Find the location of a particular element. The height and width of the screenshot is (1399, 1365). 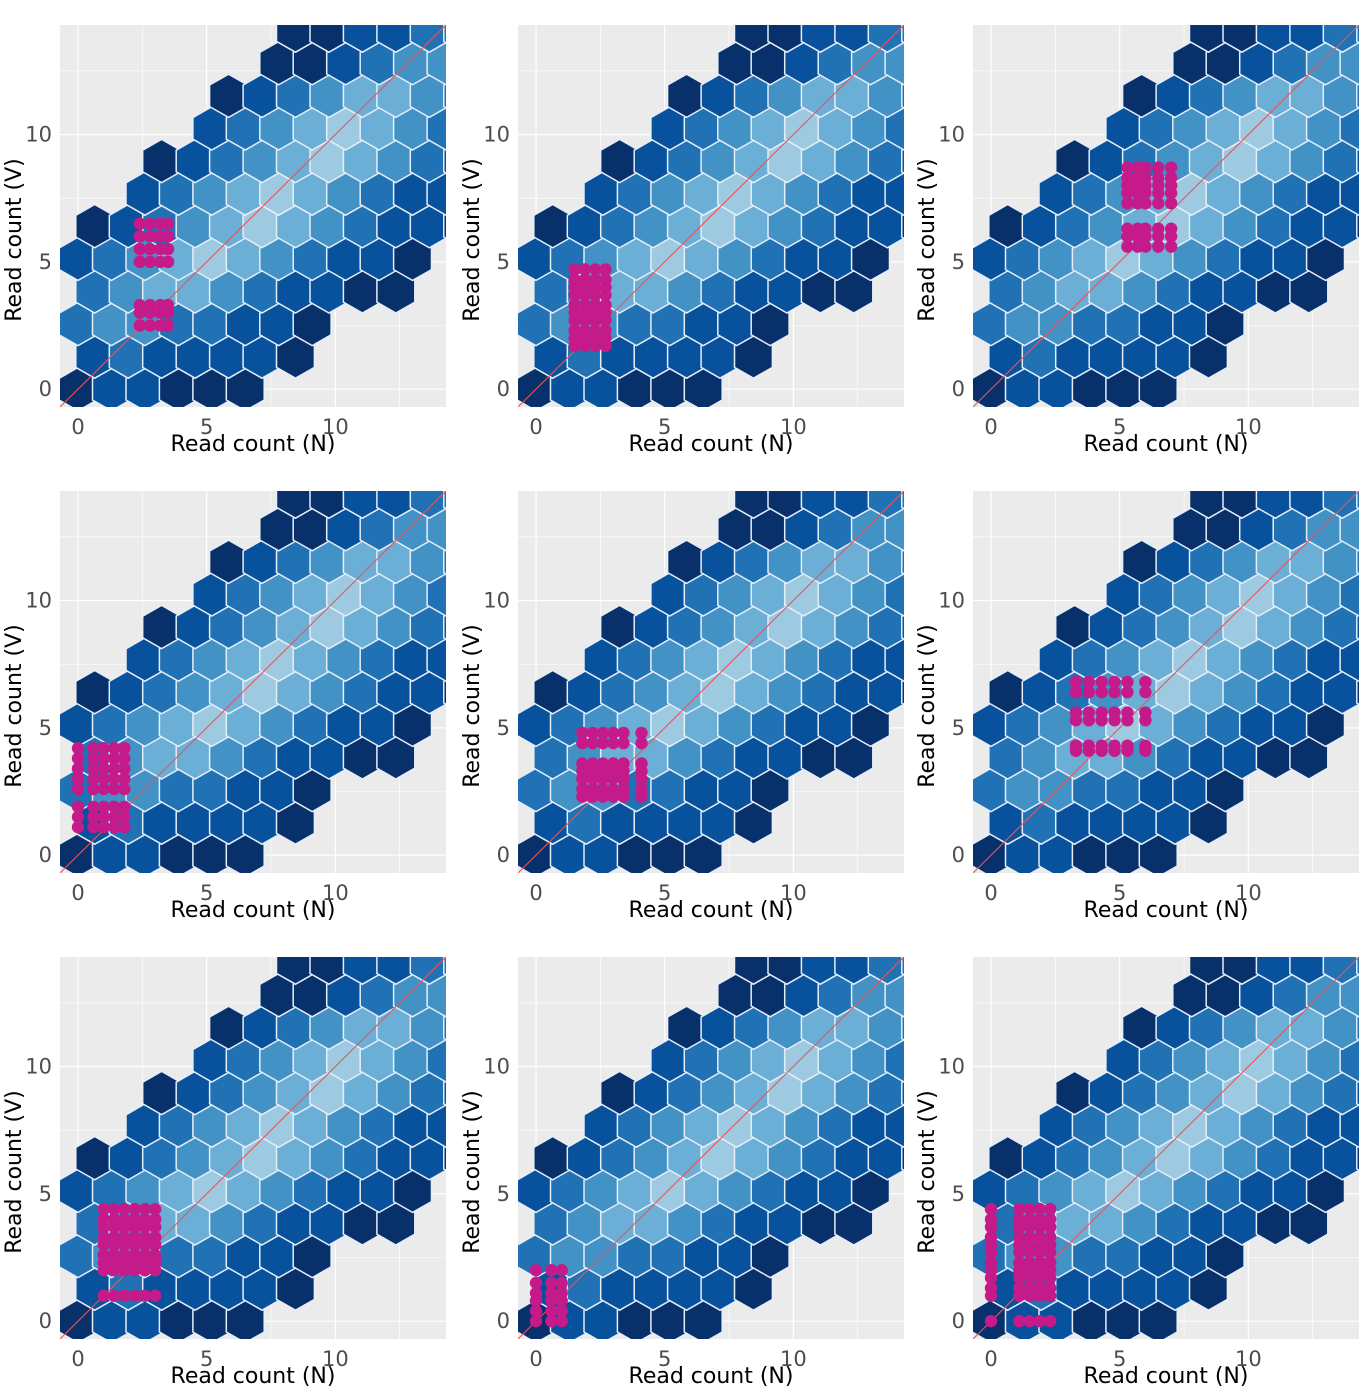

x-tick-label: 5 is located at coordinates (206, 893).